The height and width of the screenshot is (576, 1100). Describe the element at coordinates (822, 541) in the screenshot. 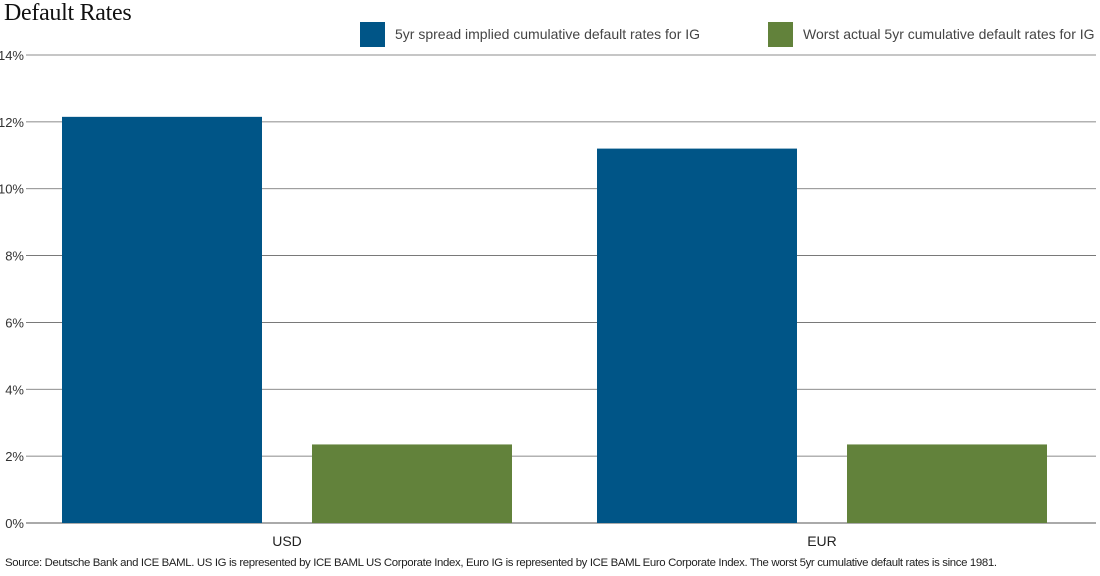

I see `x-category-label: EUR` at that location.